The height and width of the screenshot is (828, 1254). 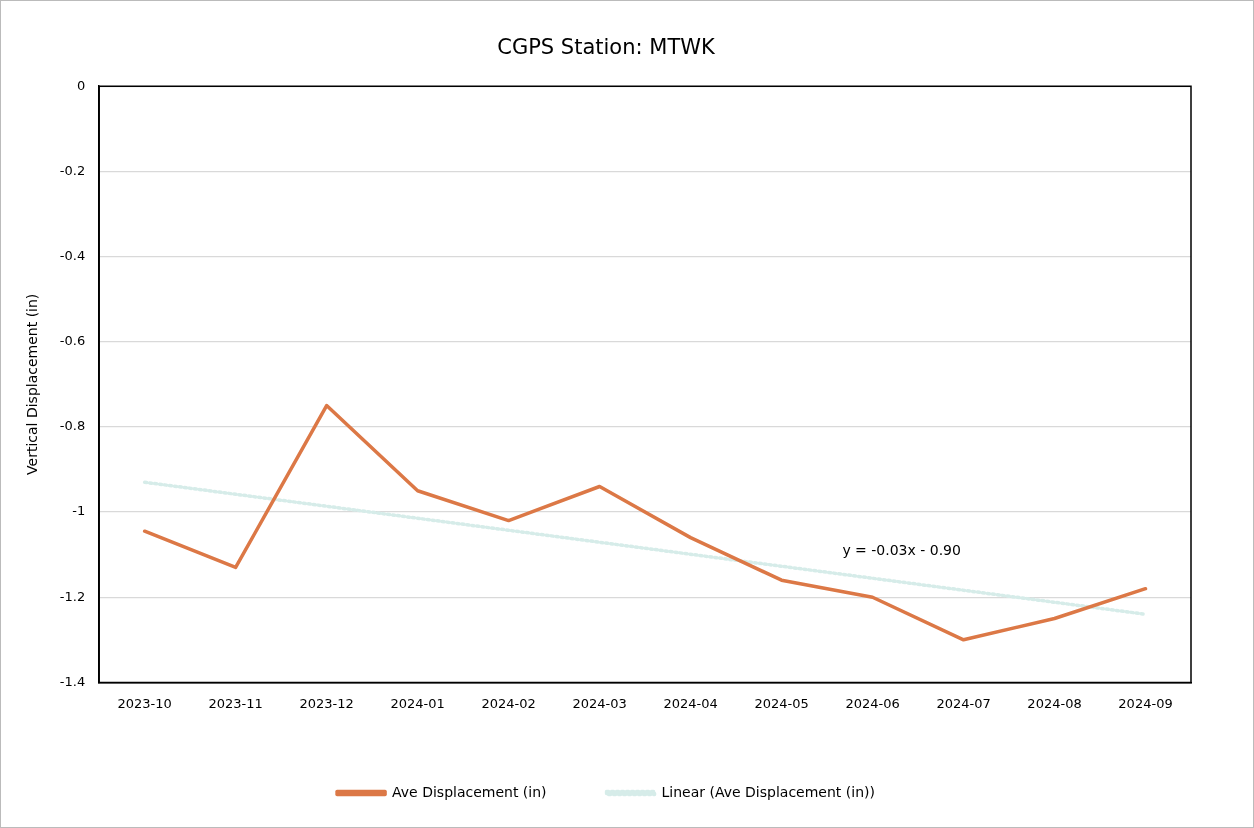 What do you see at coordinates (1054, 703) in the screenshot?
I see `x-tick-label: 2024-08` at bounding box center [1054, 703].